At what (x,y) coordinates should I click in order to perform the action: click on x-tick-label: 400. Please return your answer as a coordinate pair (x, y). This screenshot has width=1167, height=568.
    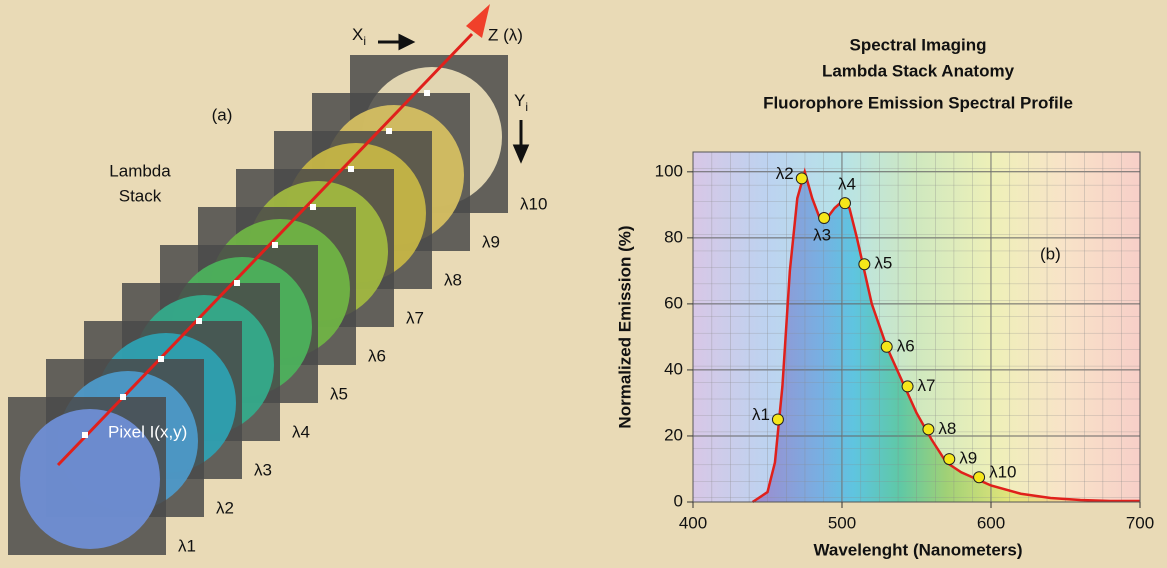
    Looking at the image, I should click on (693, 522).